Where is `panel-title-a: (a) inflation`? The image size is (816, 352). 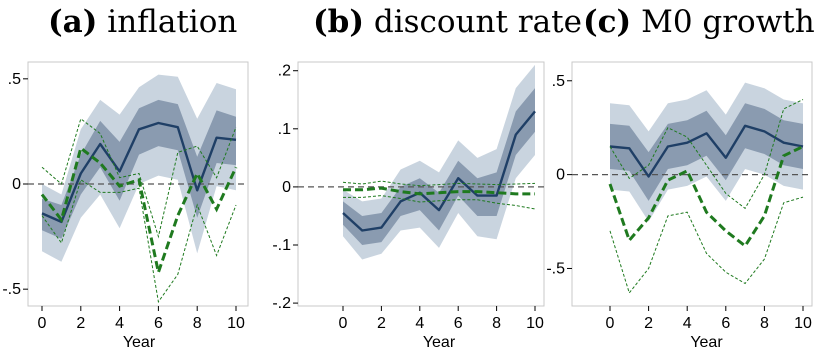
panel-title-a: (a) inflation is located at coordinates (142, 22).